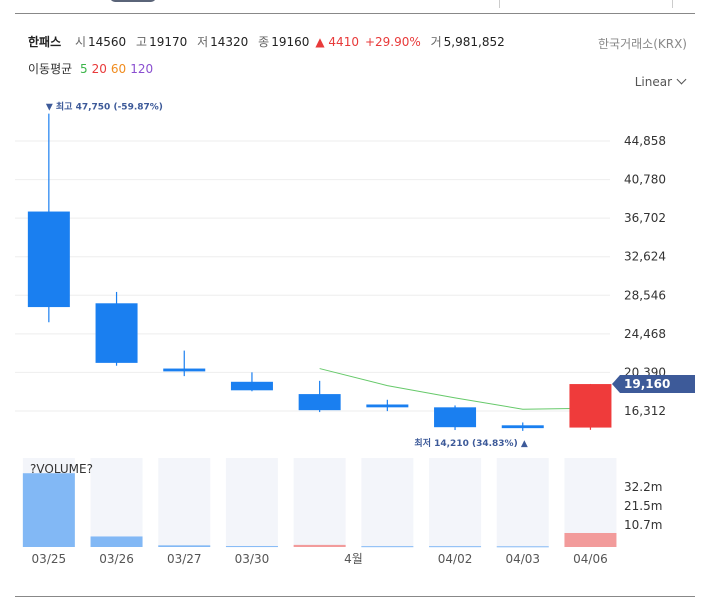 This screenshot has width=713, height=602. I want to click on price-tick-label: 32,624, so click(645, 257).